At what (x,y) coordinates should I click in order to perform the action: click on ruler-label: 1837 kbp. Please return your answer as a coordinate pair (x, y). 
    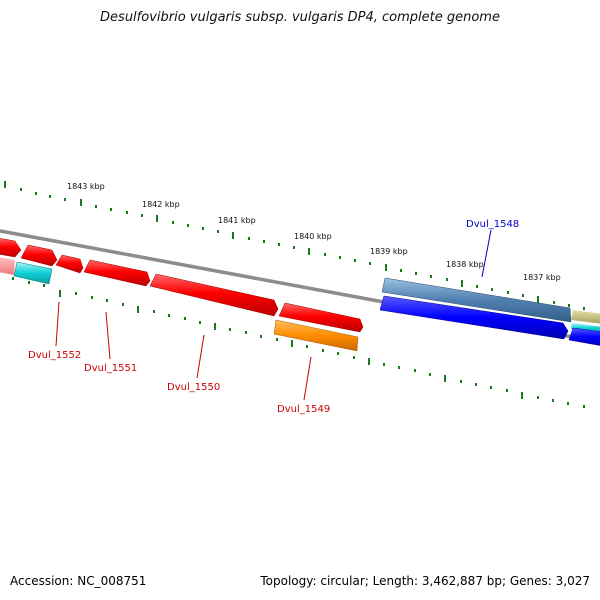
    Looking at the image, I should click on (542, 277).